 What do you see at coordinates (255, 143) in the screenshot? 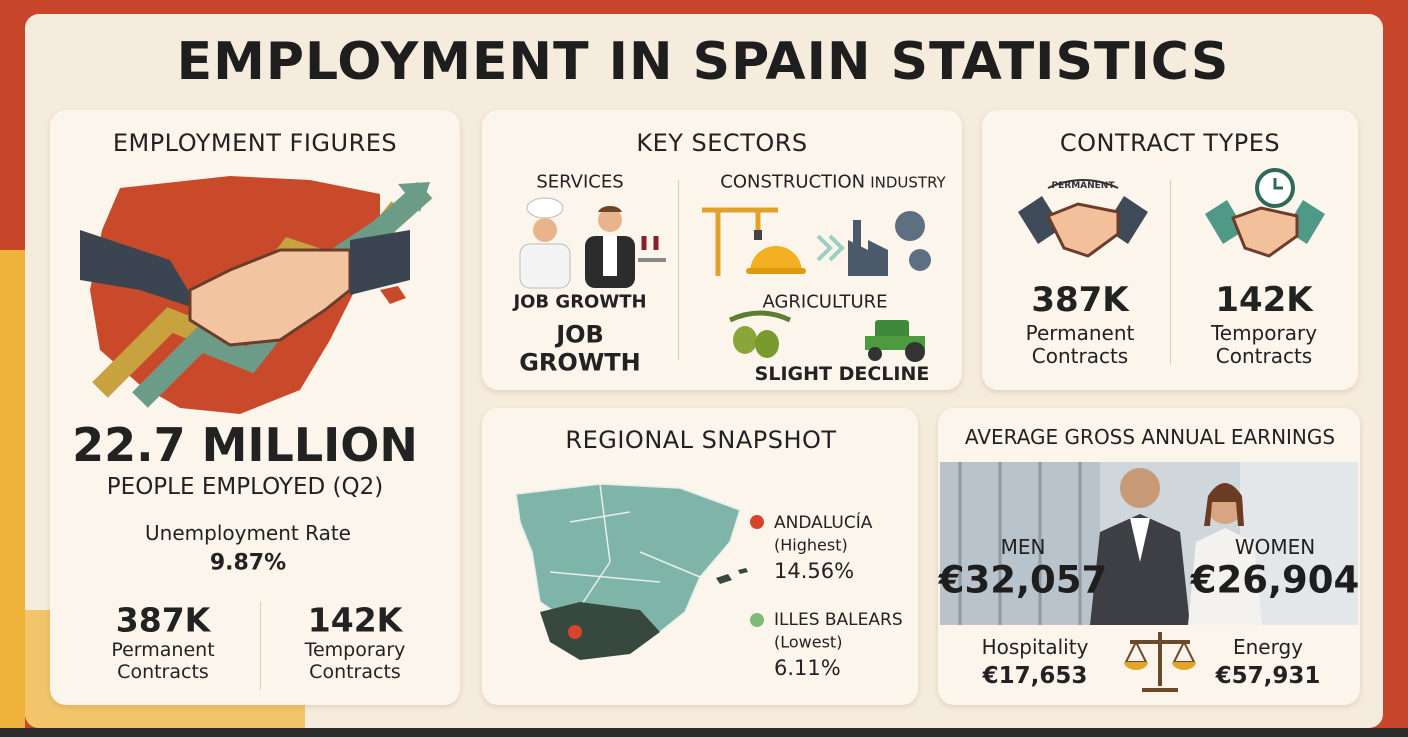
I see `card-heading: EMPLOYMENT FIGURES` at bounding box center [255, 143].